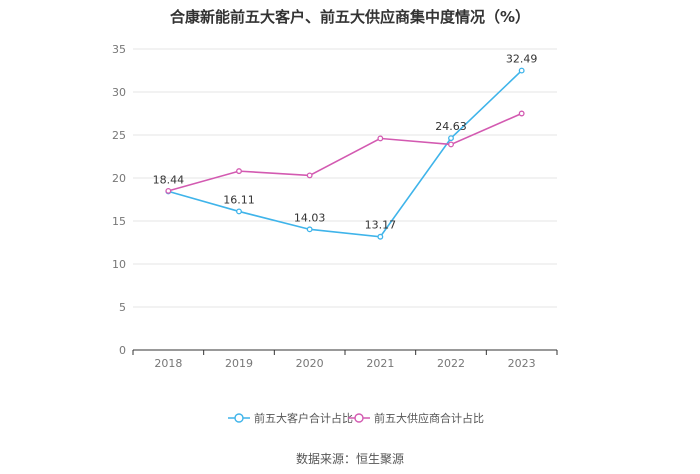 The height and width of the screenshot is (474, 700). Describe the element at coordinates (380, 363) in the screenshot. I see `x-tick-label: 2021` at that location.